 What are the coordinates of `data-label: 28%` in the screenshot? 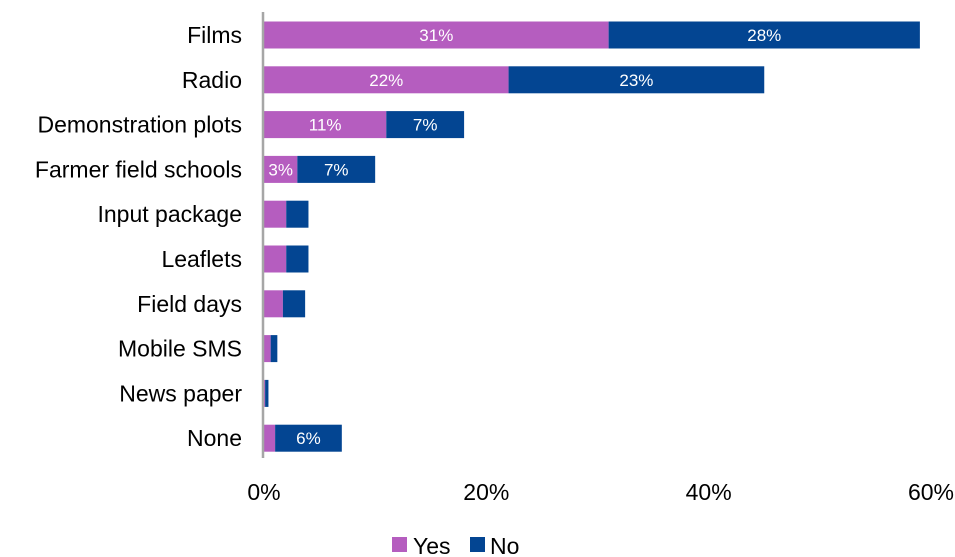 It's located at (764, 35).